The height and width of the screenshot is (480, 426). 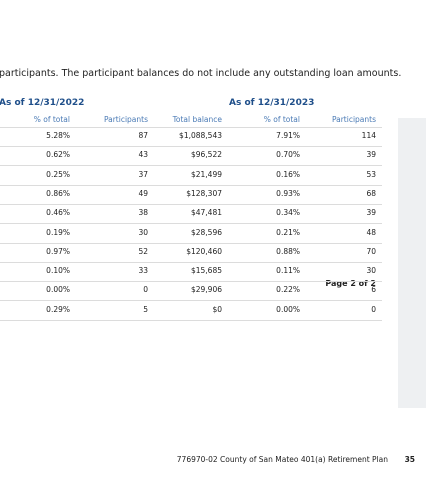 I want to click on table-cell: 0.34%, so click(x=288, y=213).